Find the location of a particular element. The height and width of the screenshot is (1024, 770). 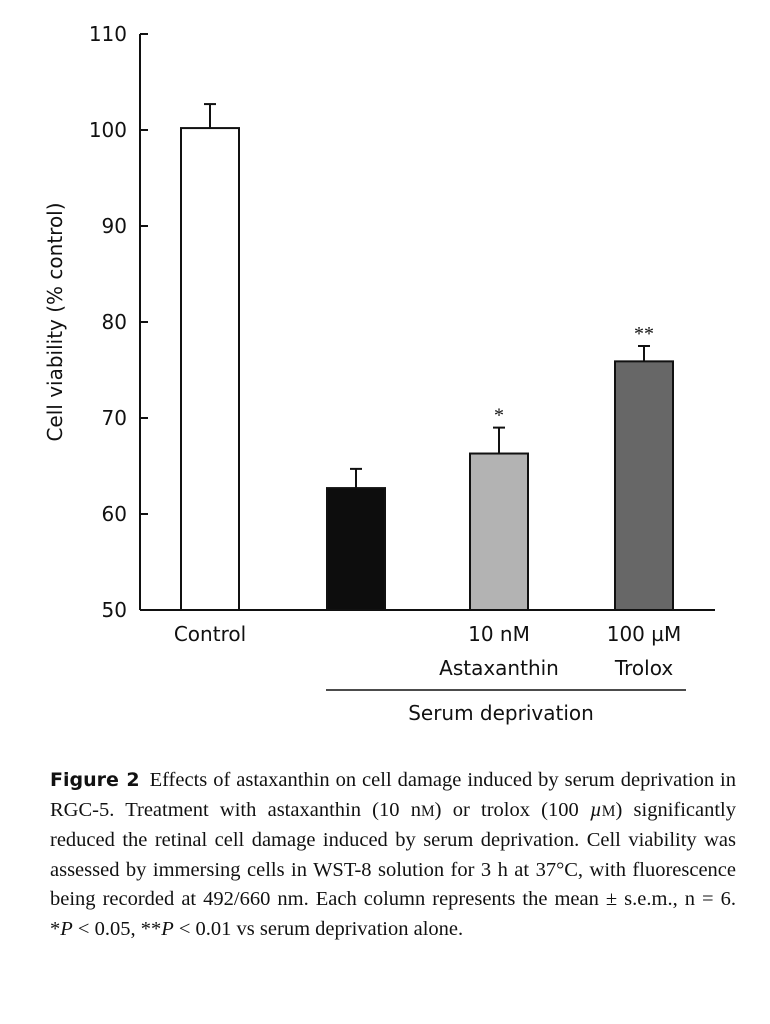

y-tick-label: 70 is located at coordinates (114, 418).